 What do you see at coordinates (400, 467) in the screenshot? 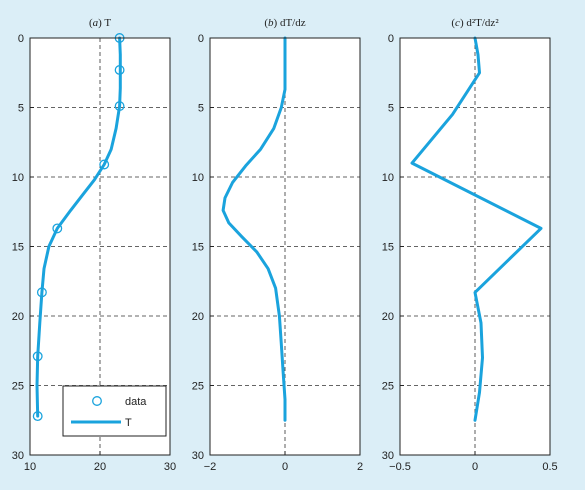
I see `x-tick-label: −0.5` at bounding box center [400, 467].